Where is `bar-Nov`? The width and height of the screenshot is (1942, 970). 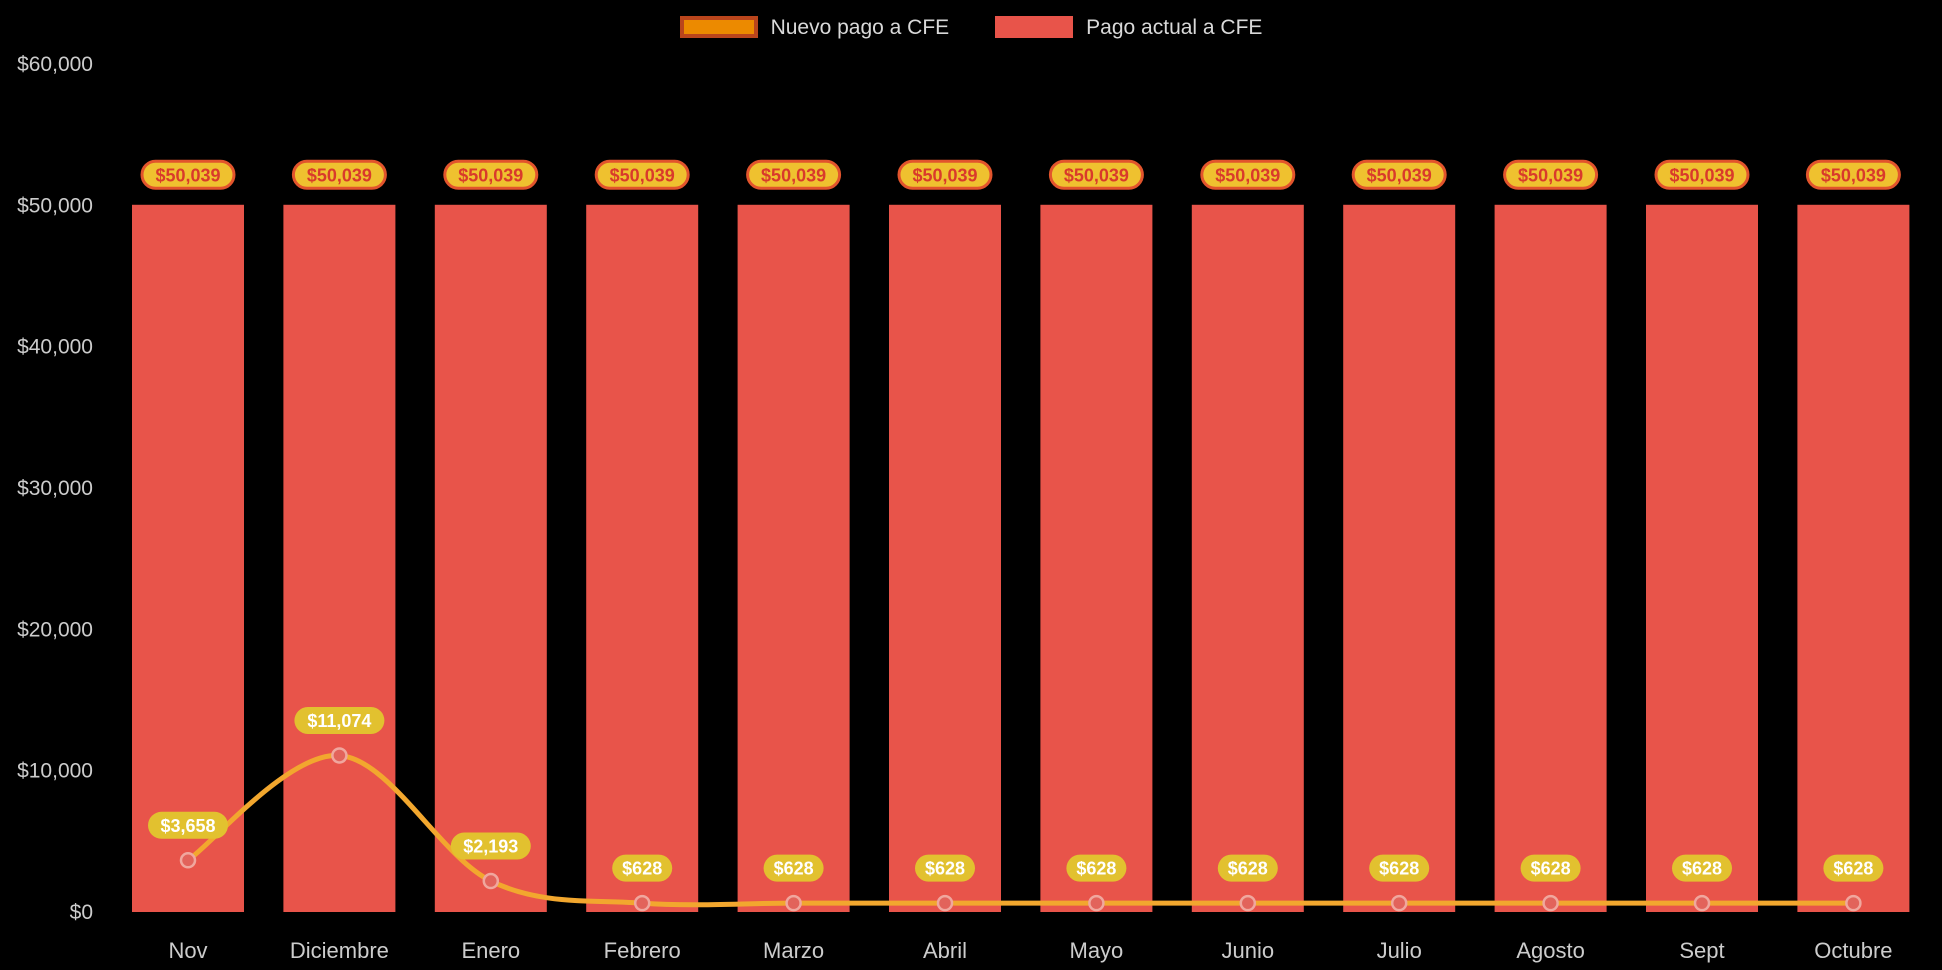 bar-Nov is located at coordinates (188, 558).